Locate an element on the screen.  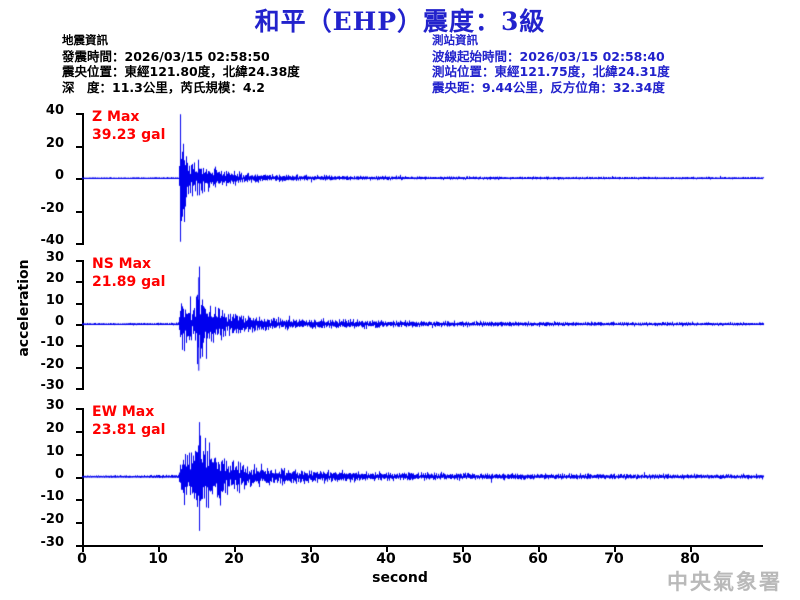
x-tick-label: 70 is located at coordinates (614, 559).